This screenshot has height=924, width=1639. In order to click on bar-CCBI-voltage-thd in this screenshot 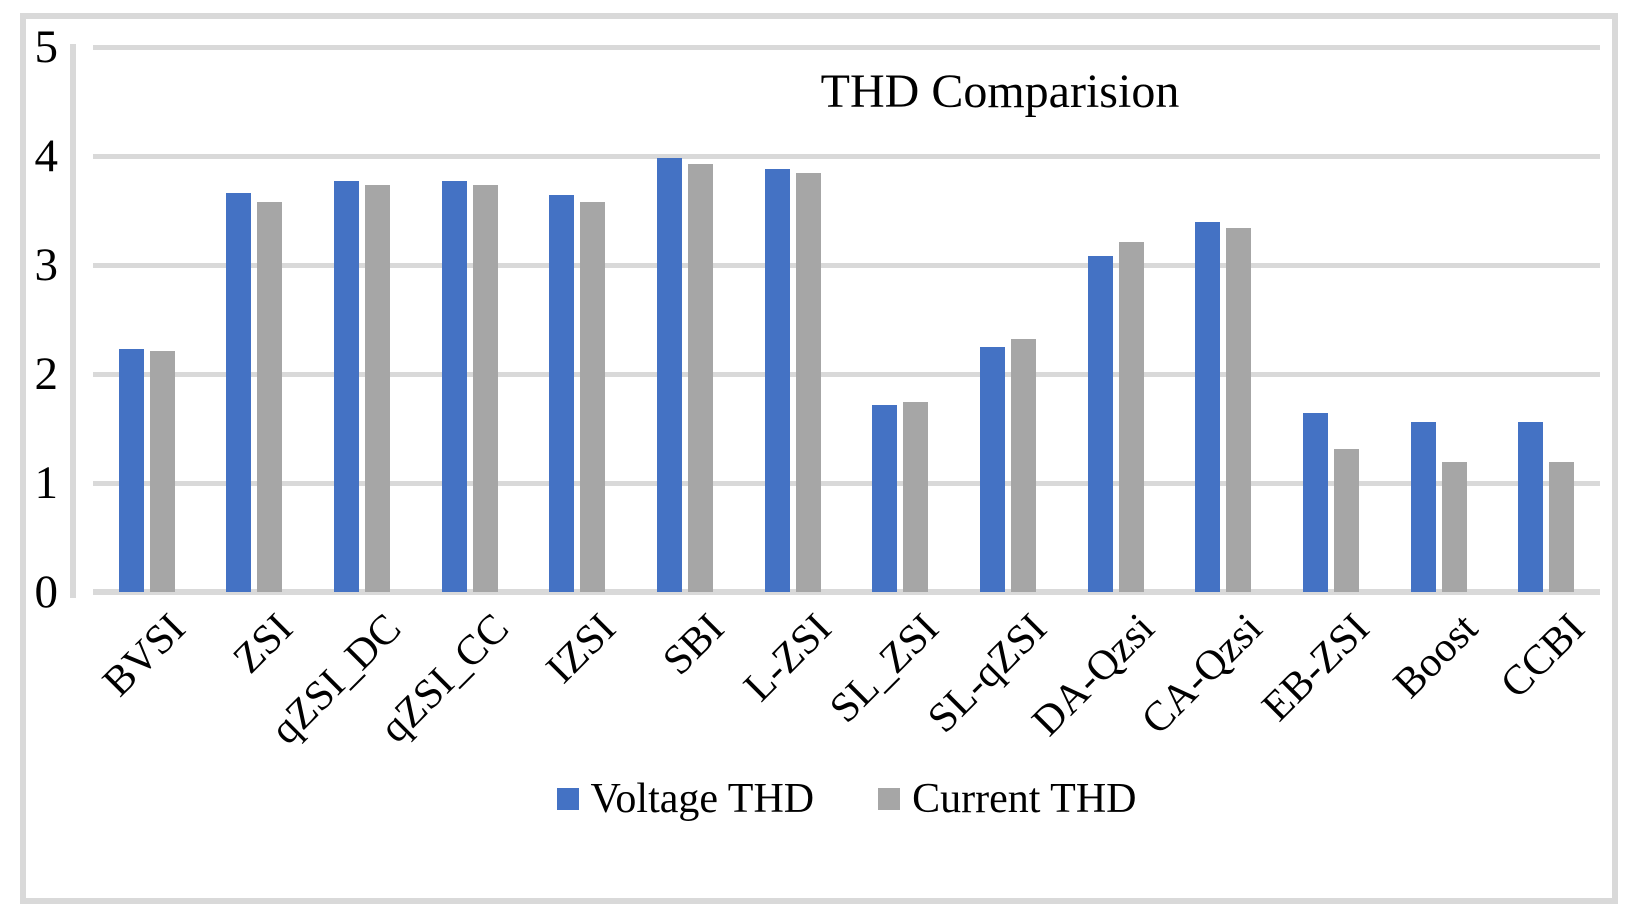, I will do `click(1530, 507)`.